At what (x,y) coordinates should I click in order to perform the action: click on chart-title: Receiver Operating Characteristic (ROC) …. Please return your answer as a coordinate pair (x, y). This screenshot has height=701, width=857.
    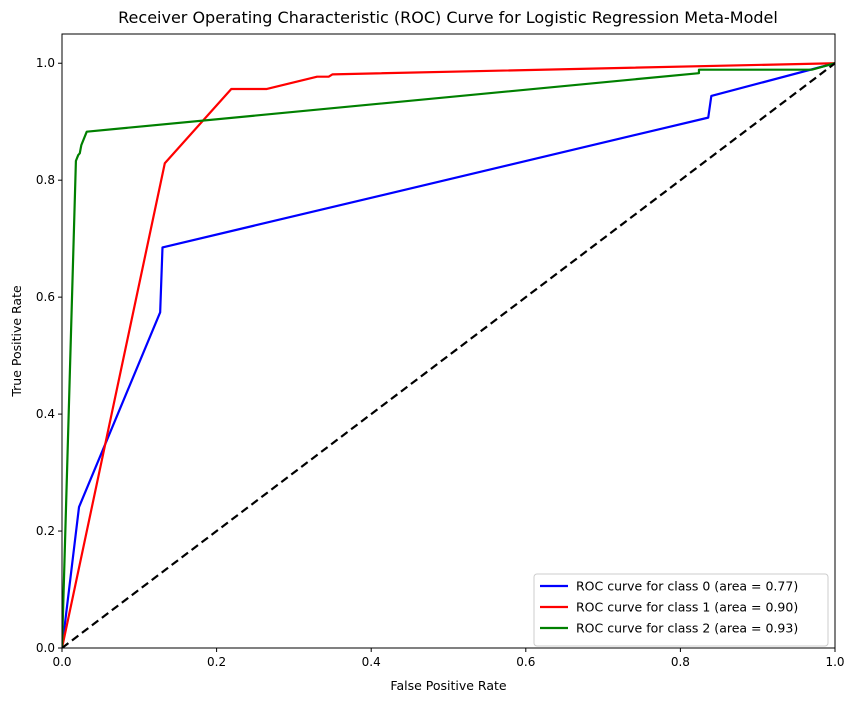
    Looking at the image, I should click on (448, 17).